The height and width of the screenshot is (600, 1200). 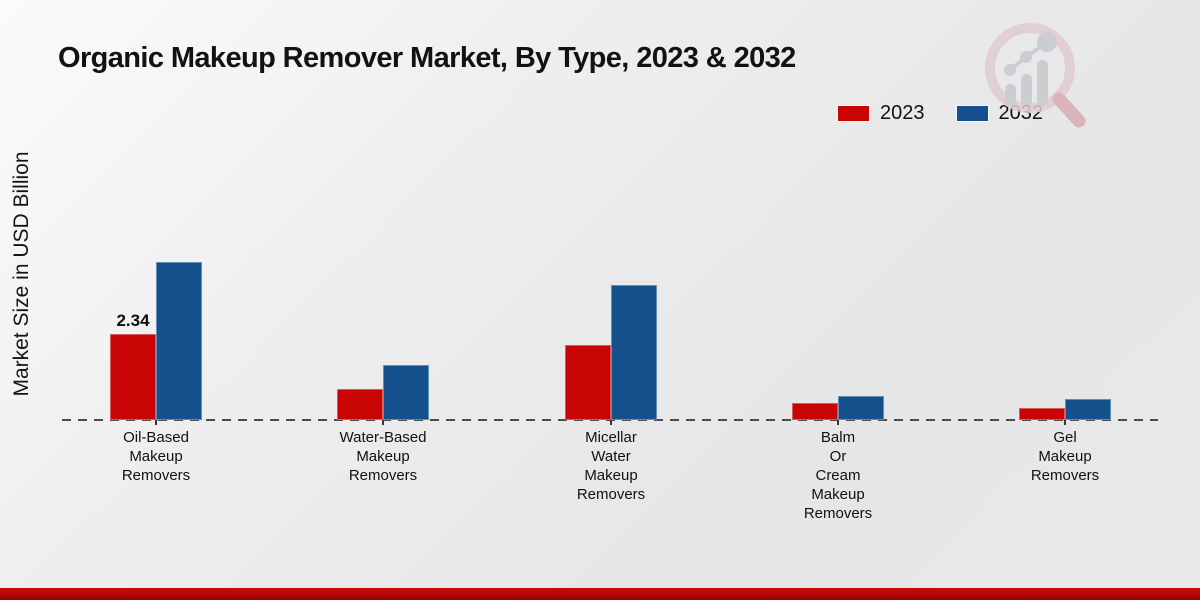 What do you see at coordinates (853, 113) in the screenshot?
I see `legend-swatch-2023-icon` at bounding box center [853, 113].